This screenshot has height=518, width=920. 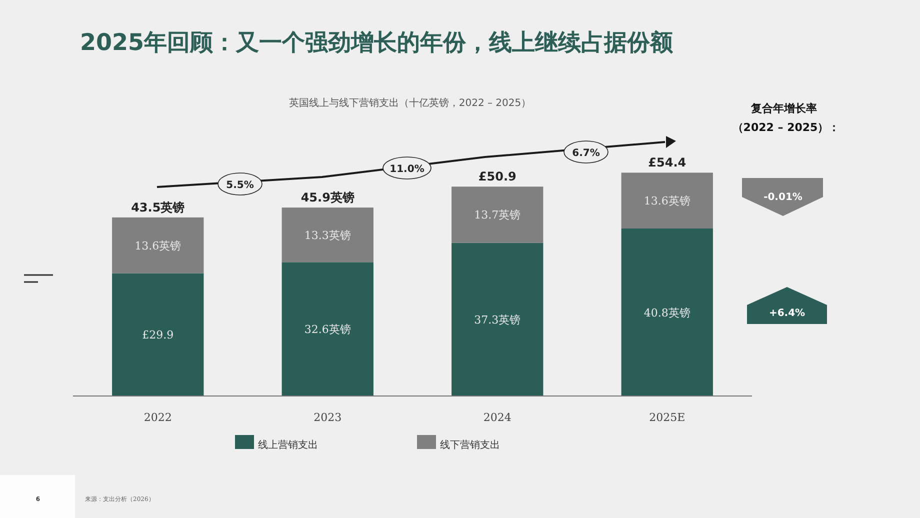 I want to click on data-label: £29.9, so click(x=158, y=335).